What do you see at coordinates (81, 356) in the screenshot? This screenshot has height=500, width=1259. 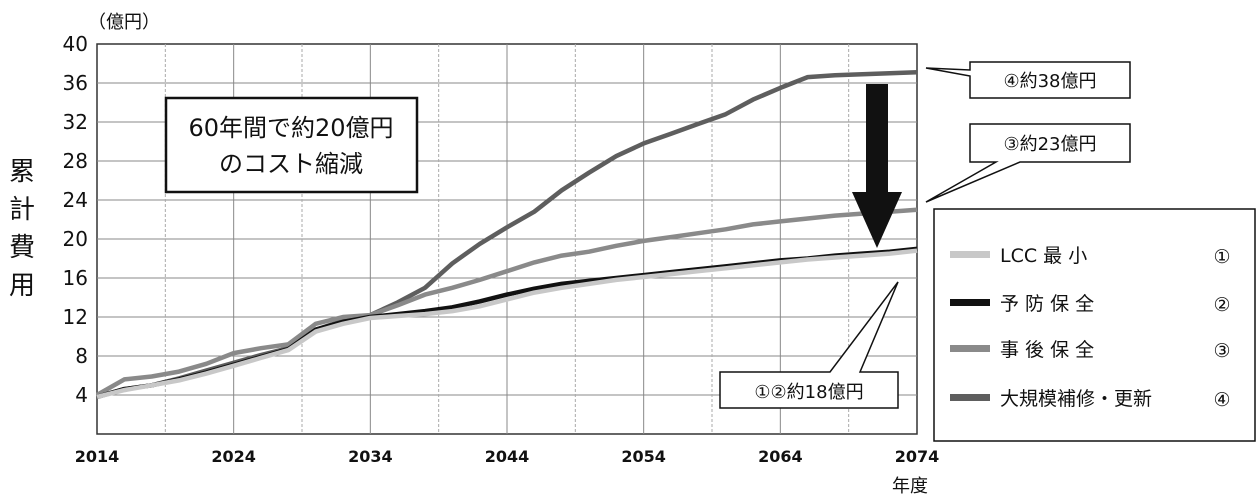 I see `y-tick-label: 8` at bounding box center [81, 356].